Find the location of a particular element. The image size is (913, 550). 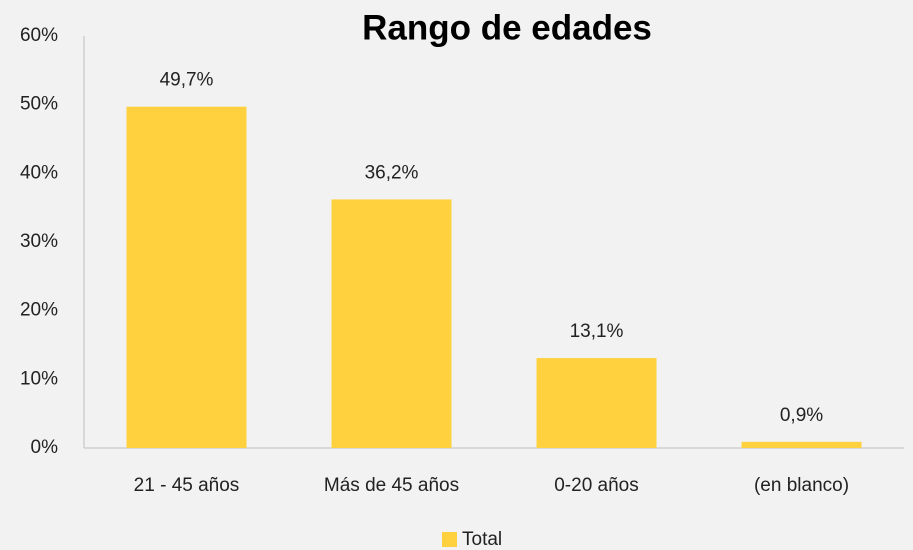

legend-label: Total is located at coordinates (482, 539).